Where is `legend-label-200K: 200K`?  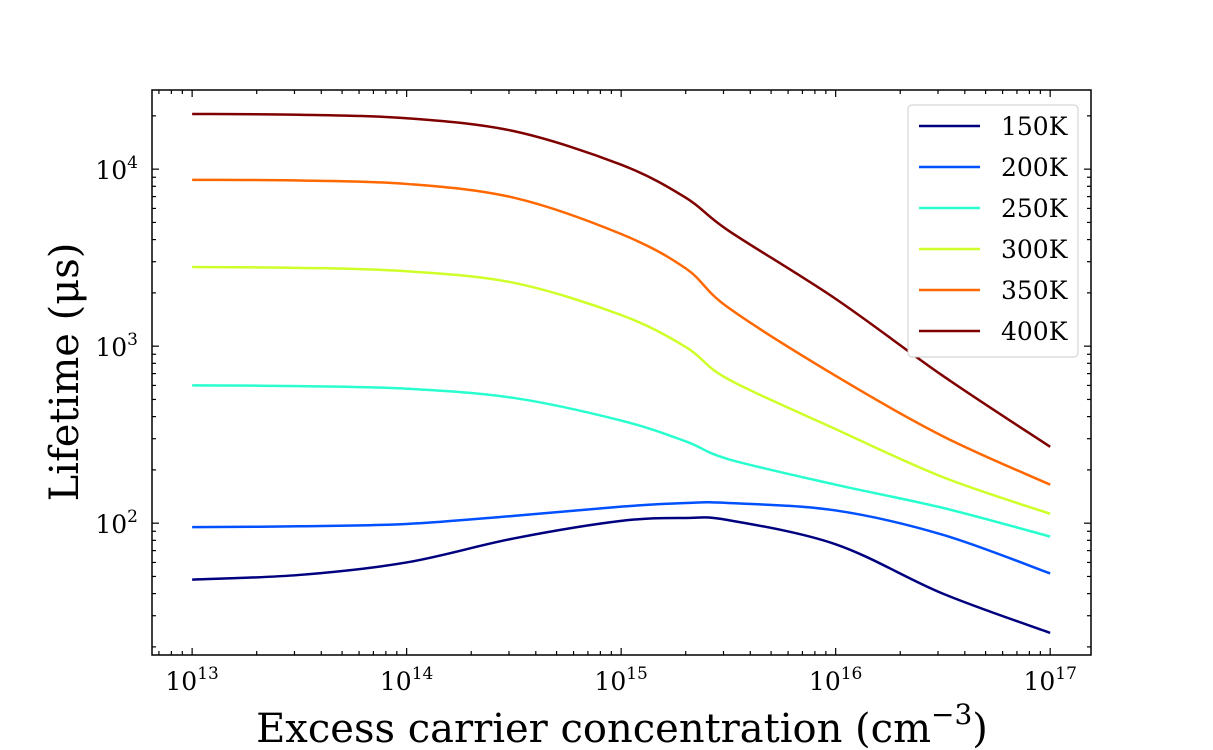
legend-label-200K: 200K is located at coordinates (1035, 167).